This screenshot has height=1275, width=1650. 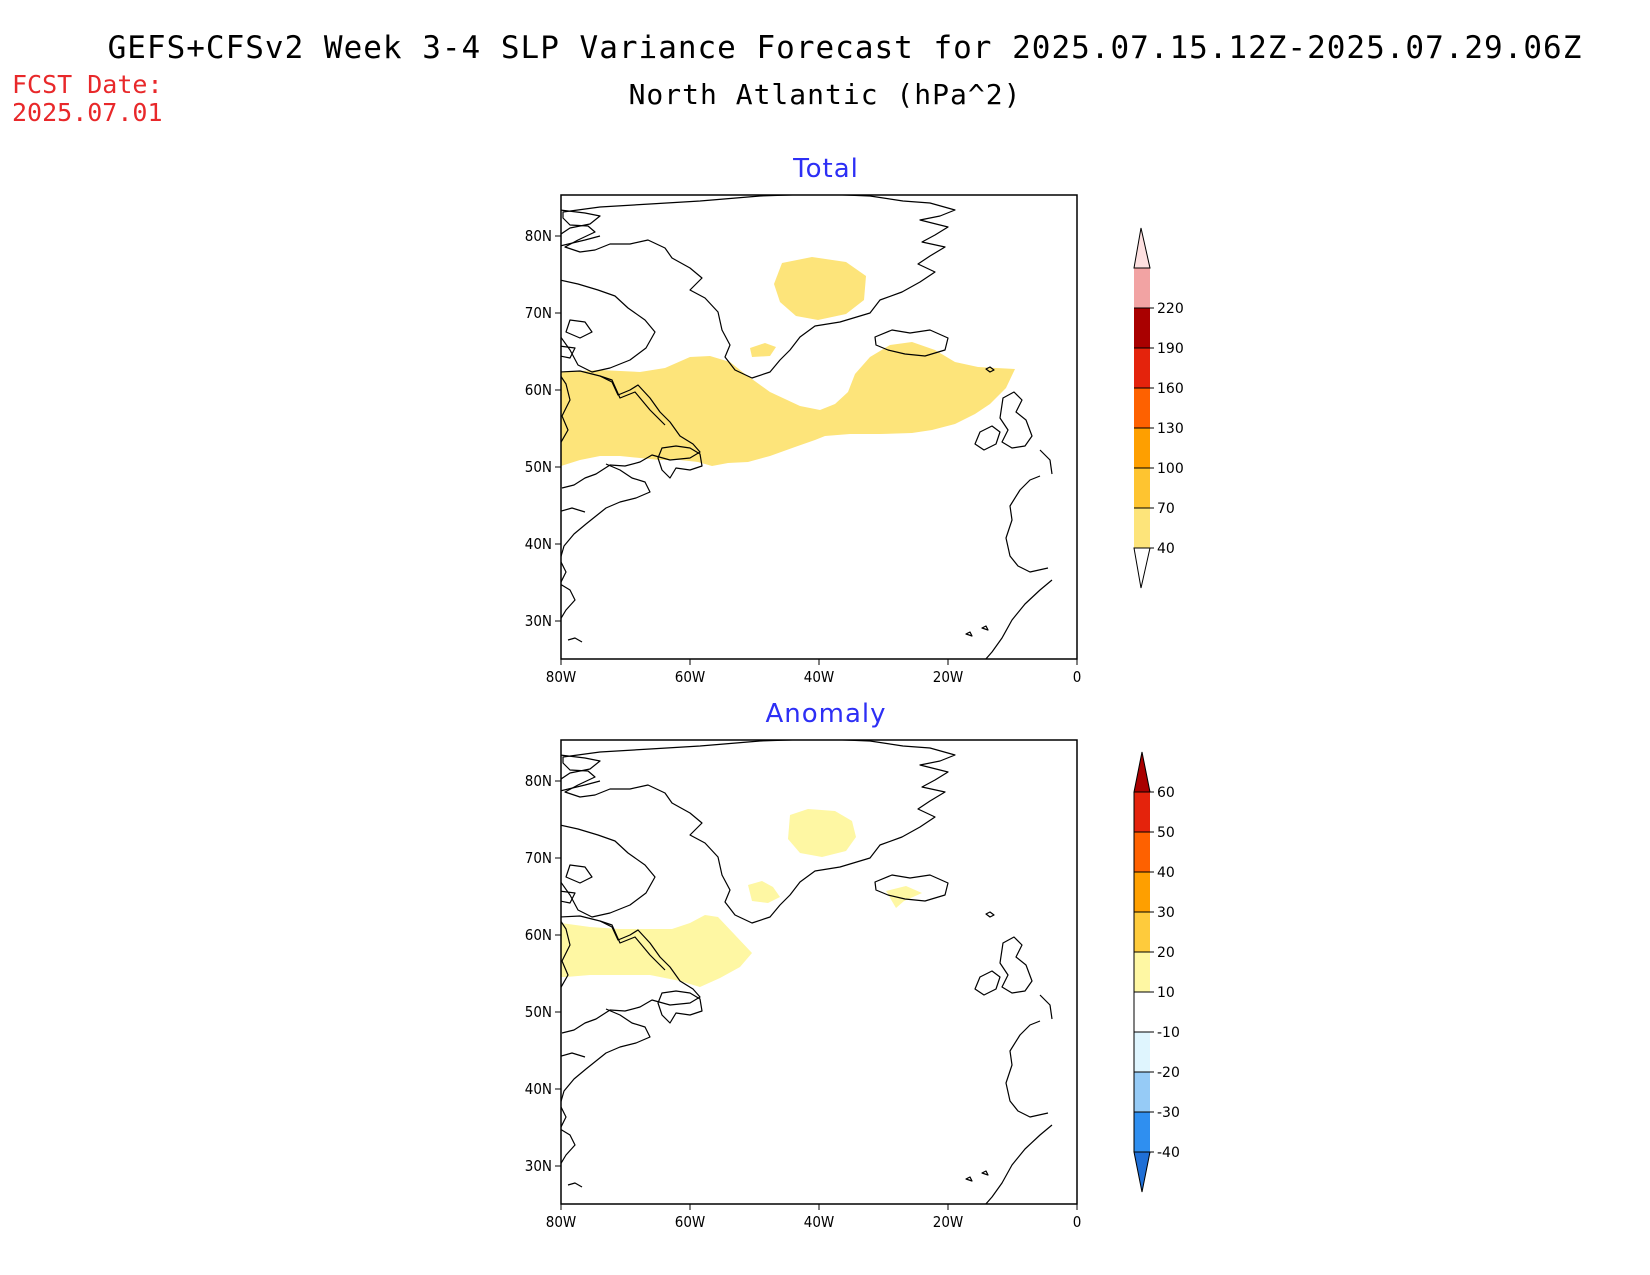 I want to click on anomaly-colorbar: -40 -30 -20 -10 10 20 30 40 50 60, so click(x=1156, y=972).